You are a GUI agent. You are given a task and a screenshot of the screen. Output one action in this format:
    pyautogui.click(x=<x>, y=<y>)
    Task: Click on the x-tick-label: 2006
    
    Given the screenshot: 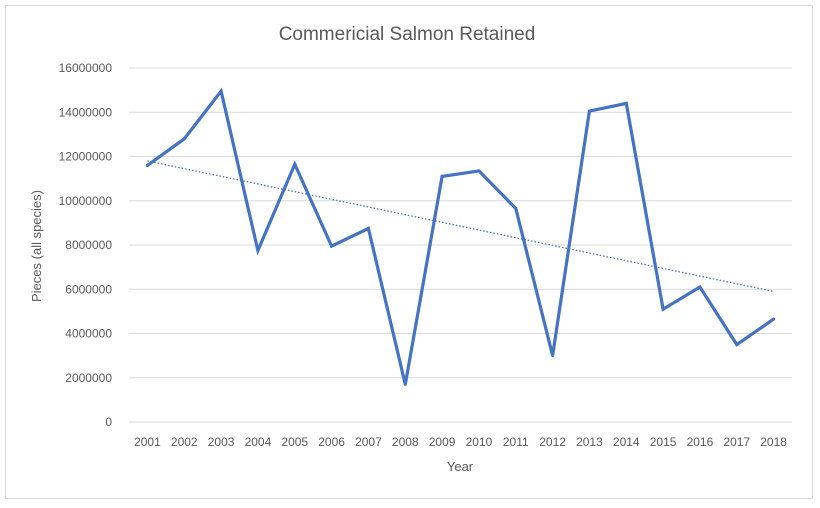 What is the action you would take?
    pyautogui.click(x=331, y=442)
    